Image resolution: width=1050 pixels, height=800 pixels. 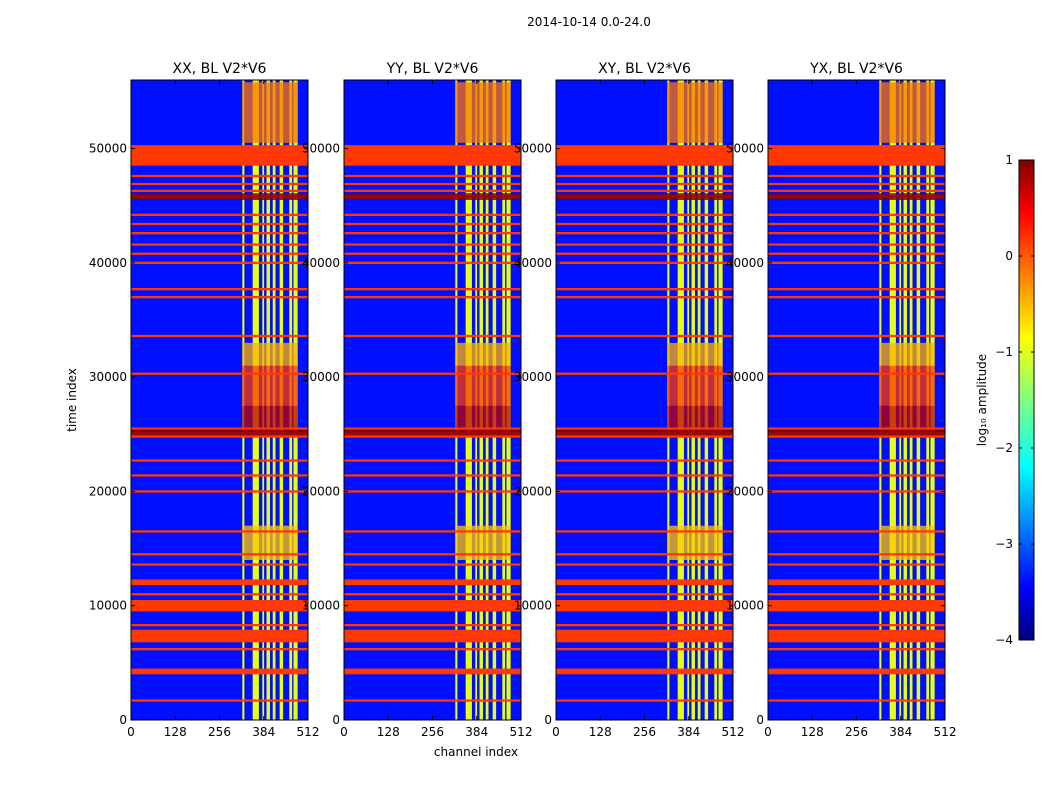 What do you see at coordinates (1026, 400) in the screenshot?
I see `colorbar-gradient` at bounding box center [1026, 400].